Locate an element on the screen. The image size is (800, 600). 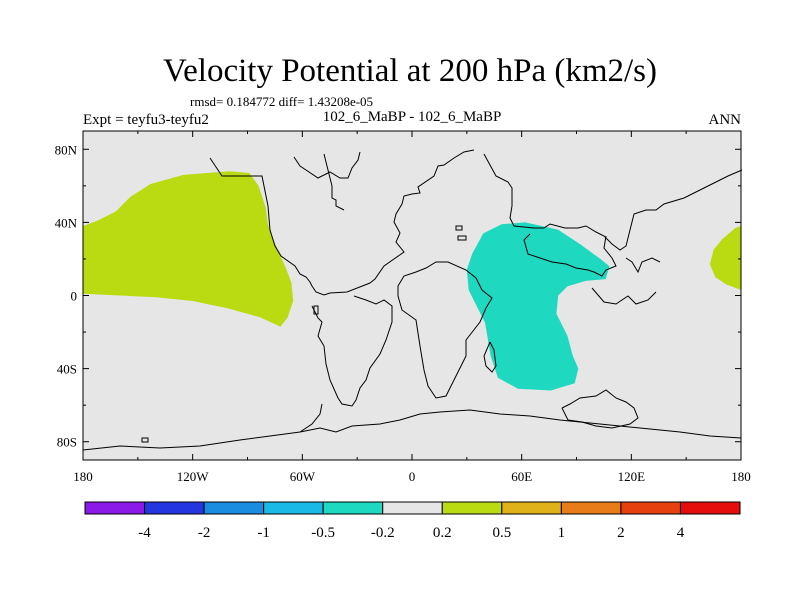
coastline-antarctica is located at coordinates (412, 430).